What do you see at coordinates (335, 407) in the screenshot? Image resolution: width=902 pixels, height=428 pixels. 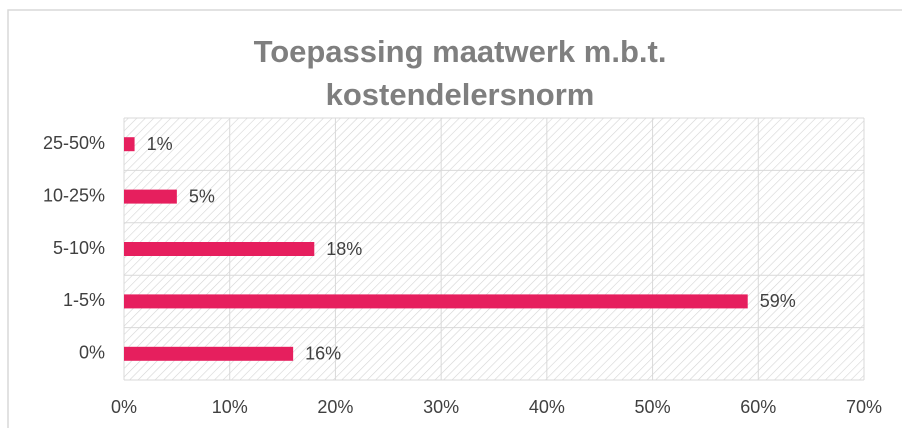 I see `x-tick-label: 20%` at bounding box center [335, 407].